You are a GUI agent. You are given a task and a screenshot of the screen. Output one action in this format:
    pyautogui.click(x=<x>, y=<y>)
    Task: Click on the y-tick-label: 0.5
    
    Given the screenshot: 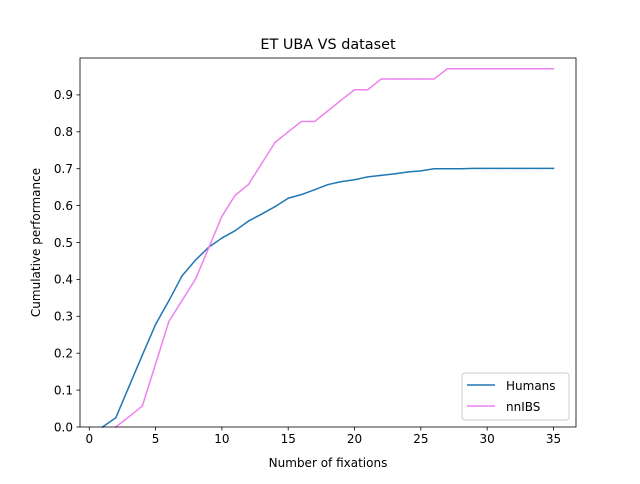 What is the action you would take?
    pyautogui.click(x=63, y=243)
    